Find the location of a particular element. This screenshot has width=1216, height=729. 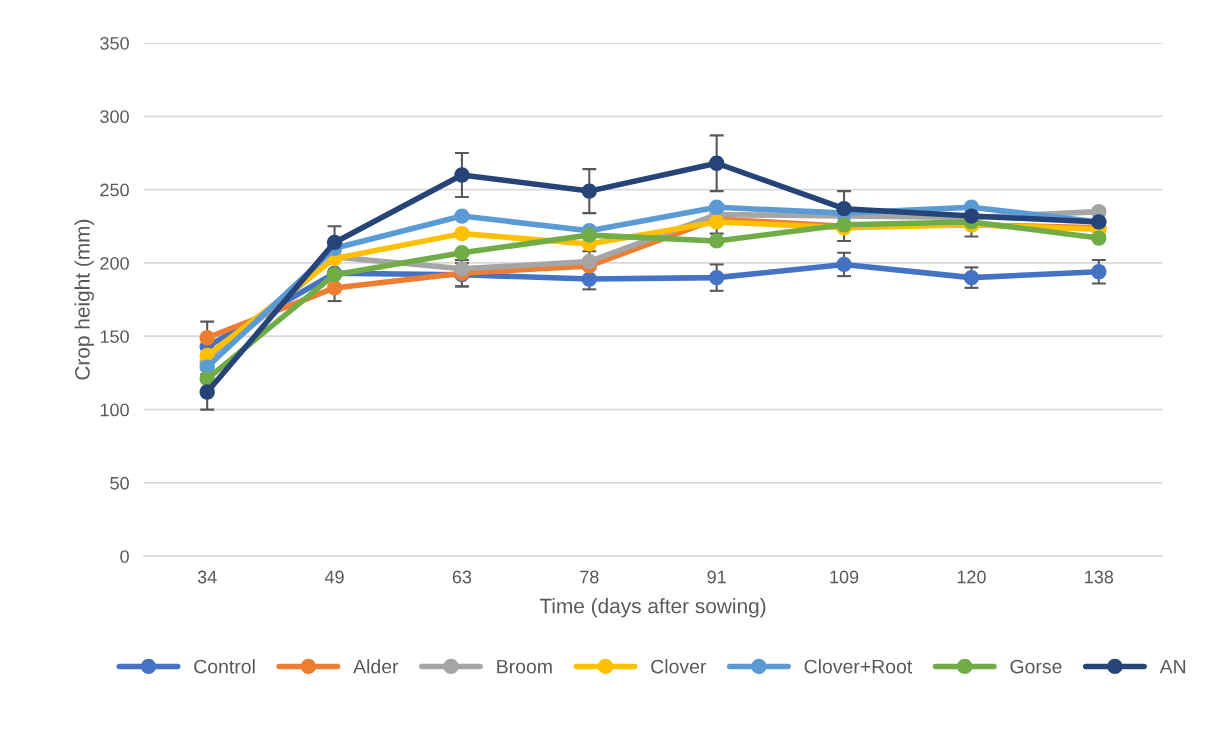

y-tick-label: 200 is located at coordinates (114, 263).